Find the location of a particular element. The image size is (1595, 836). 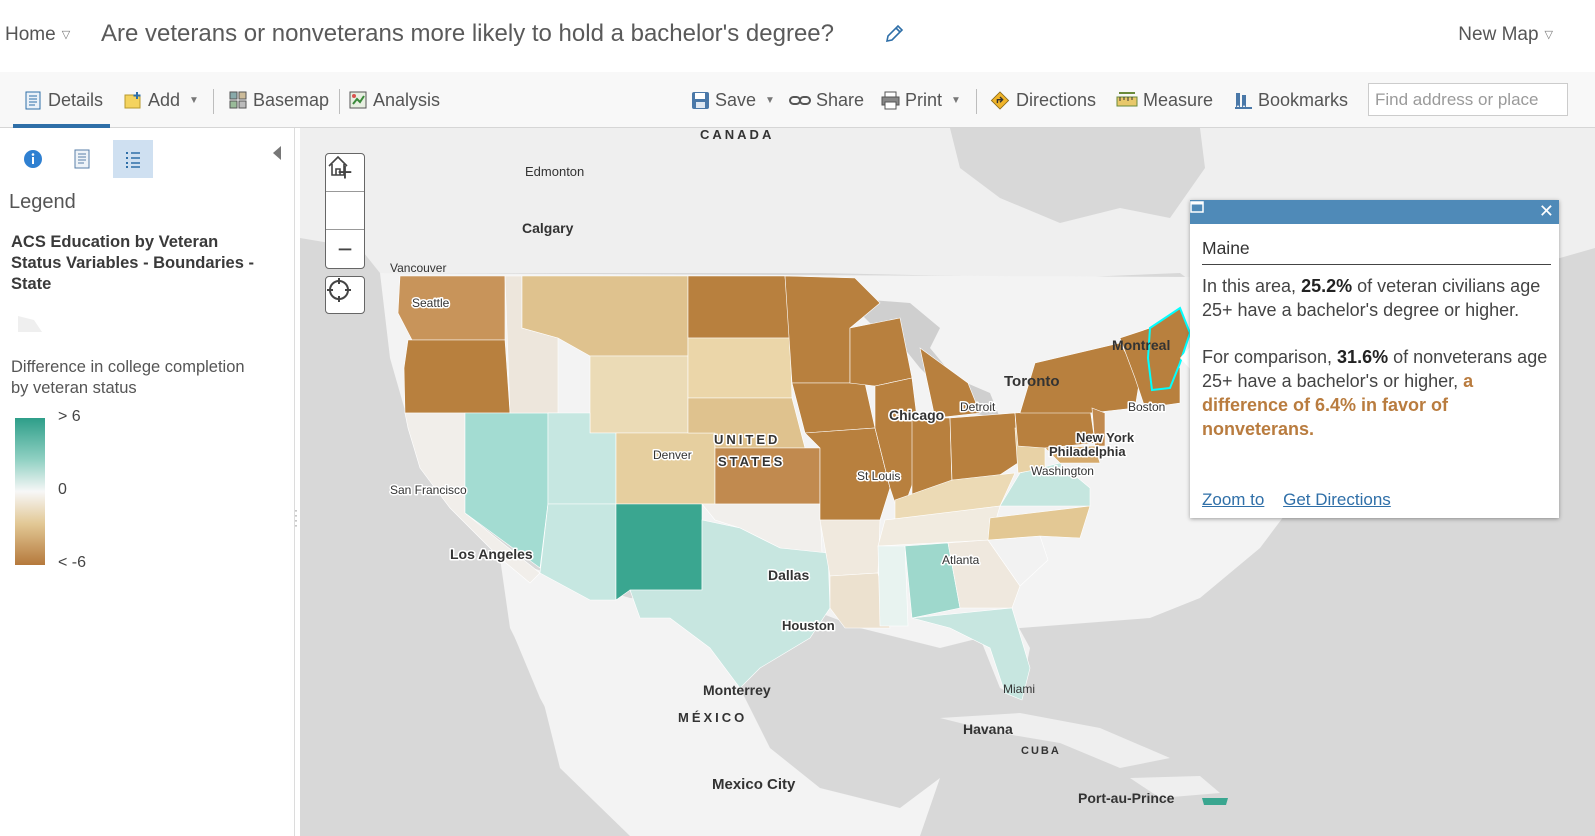

home-icon is located at coordinates (338, 165).